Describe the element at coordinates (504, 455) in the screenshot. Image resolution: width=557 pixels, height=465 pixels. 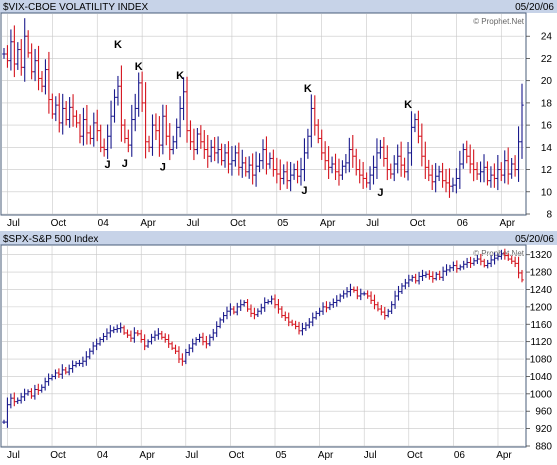
I see `x-tick-label: Apr` at that location.